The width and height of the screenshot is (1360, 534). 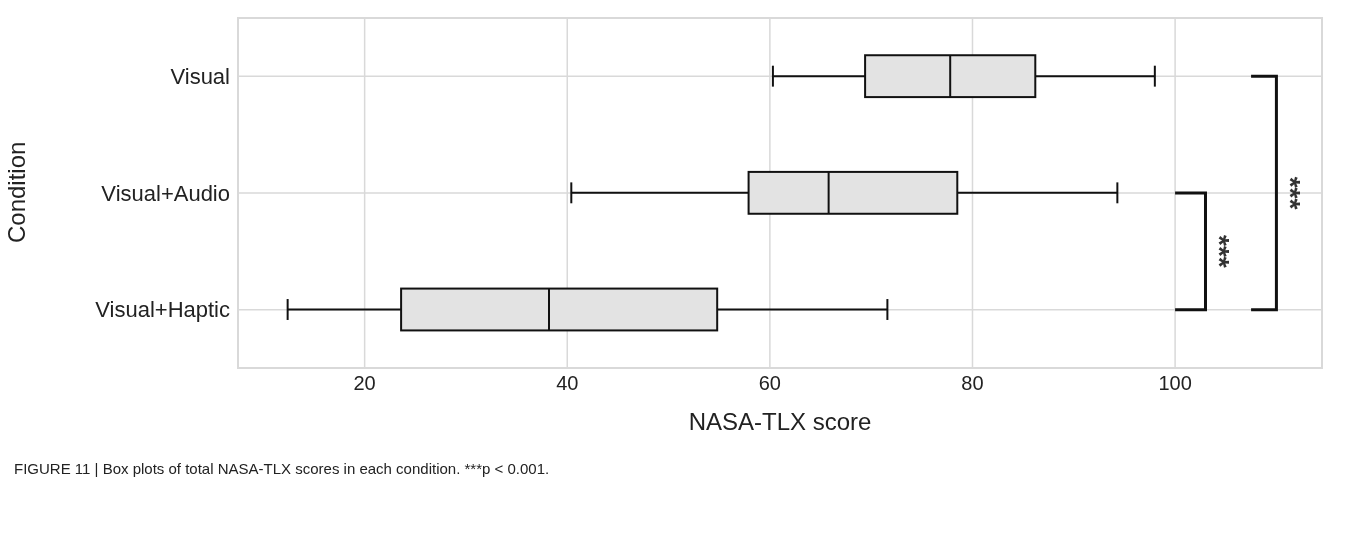 I want to click on x-axis-title: NASA-TLX score, so click(x=780, y=421).